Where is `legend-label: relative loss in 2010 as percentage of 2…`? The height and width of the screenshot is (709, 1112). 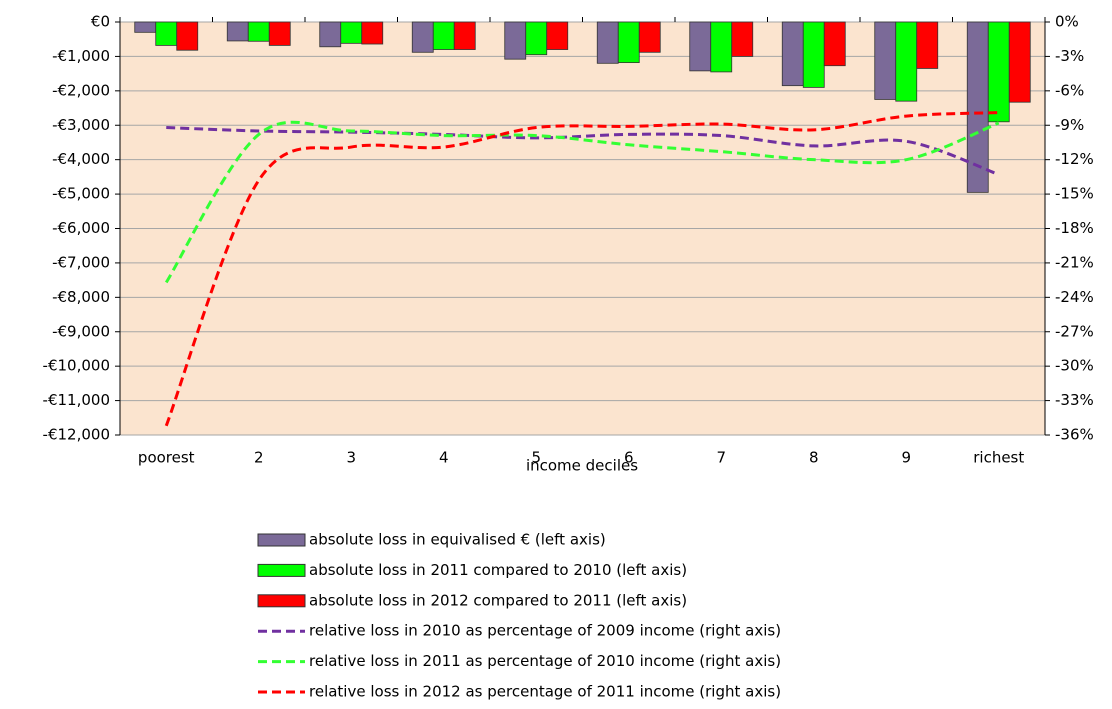 legend-label: relative loss in 2010 as percentage of 2… is located at coordinates (545, 631).